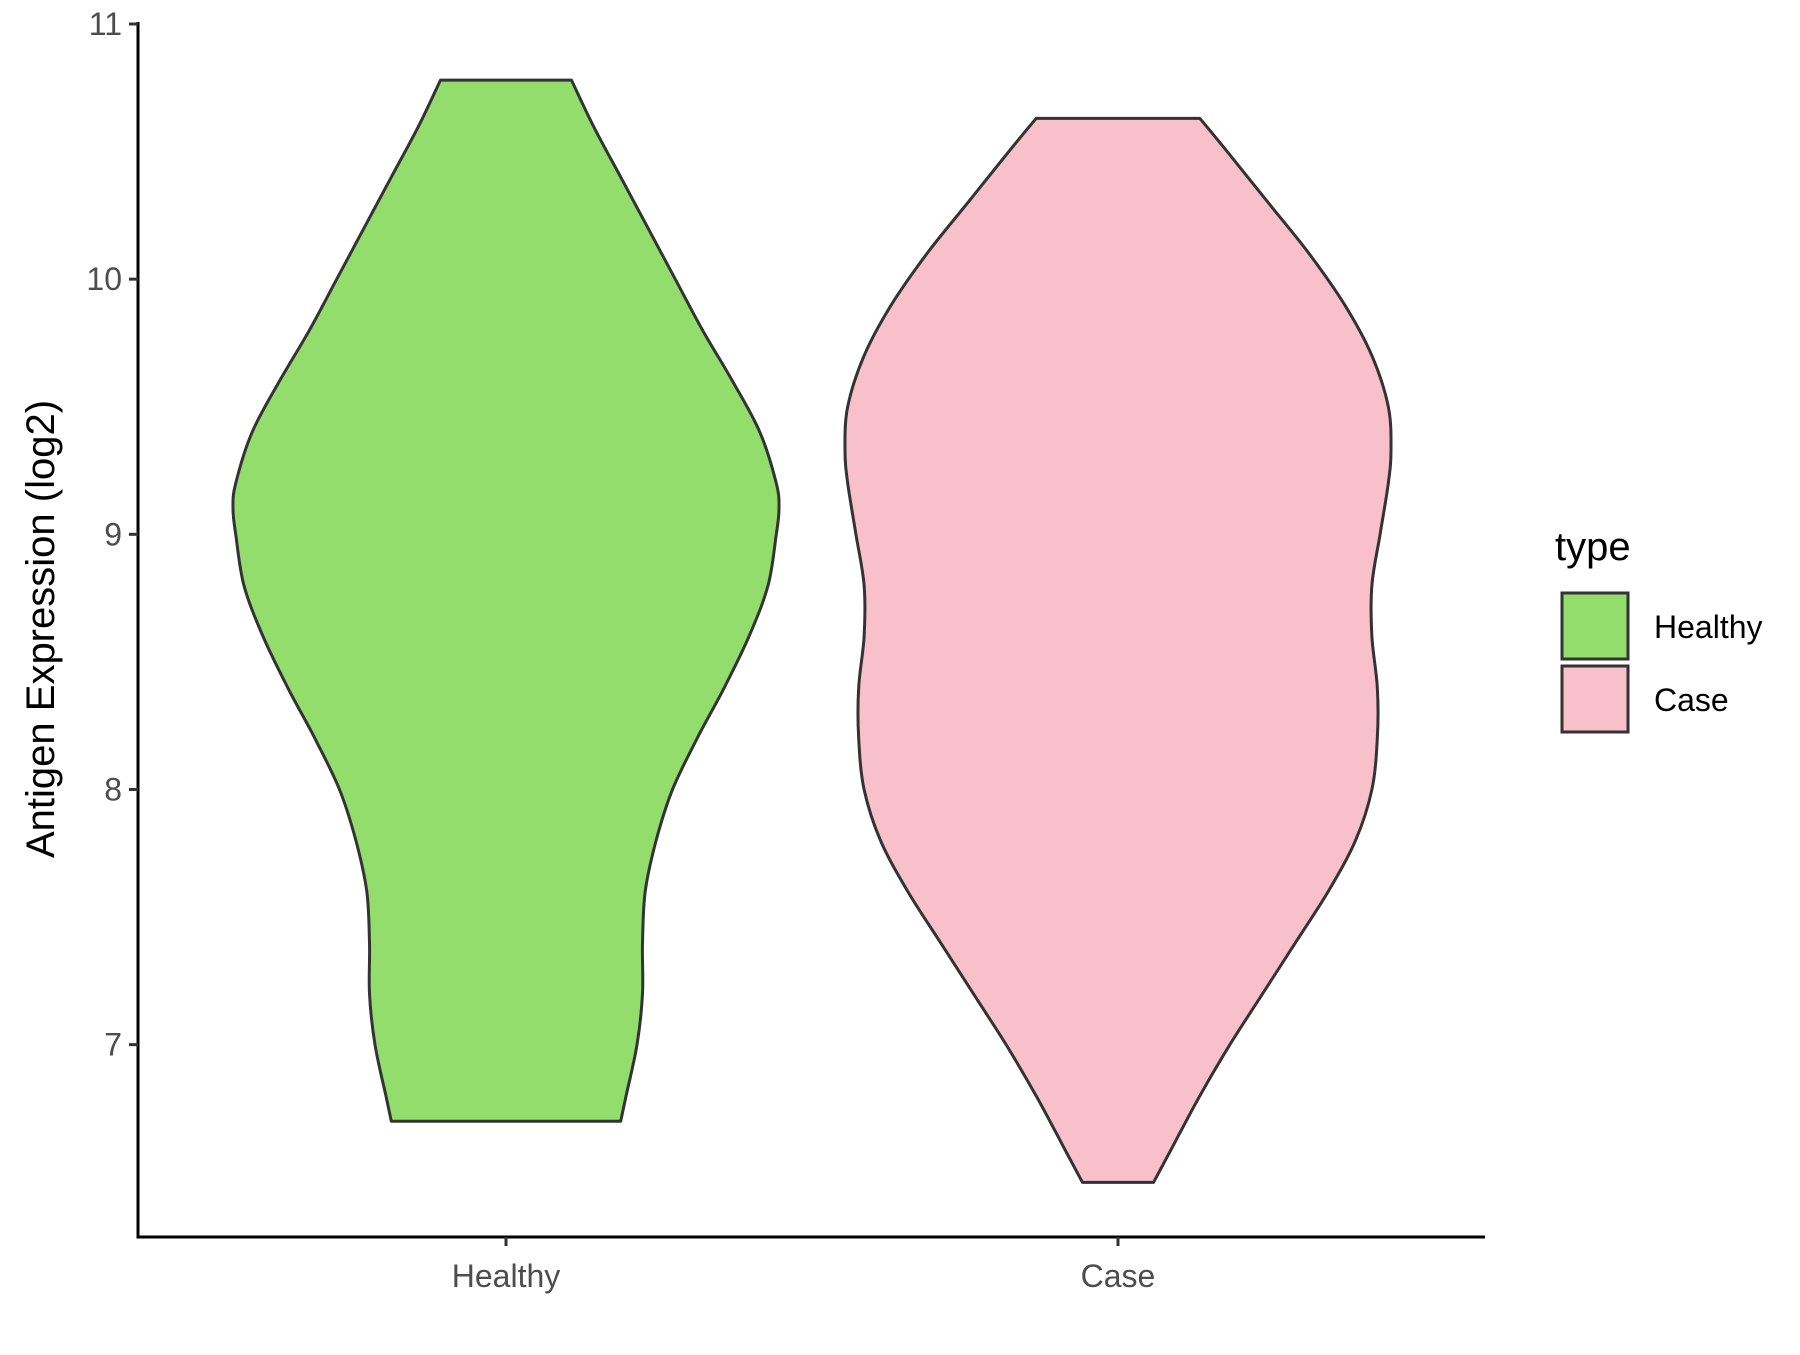 Image resolution: width=1800 pixels, height=1355 pixels. What do you see at coordinates (1708, 627) in the screenshot?
I see `legend-label-healthy: Healthy` at bounding box center [1708, 627].